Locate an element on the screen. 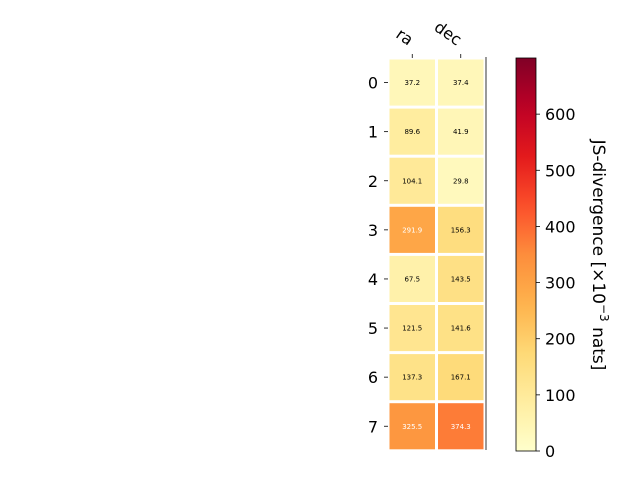 This screenshot has height=480, width=640. colorbar-label: JS-divergence [×10−3 nats] is located at coordinates (599, 255).